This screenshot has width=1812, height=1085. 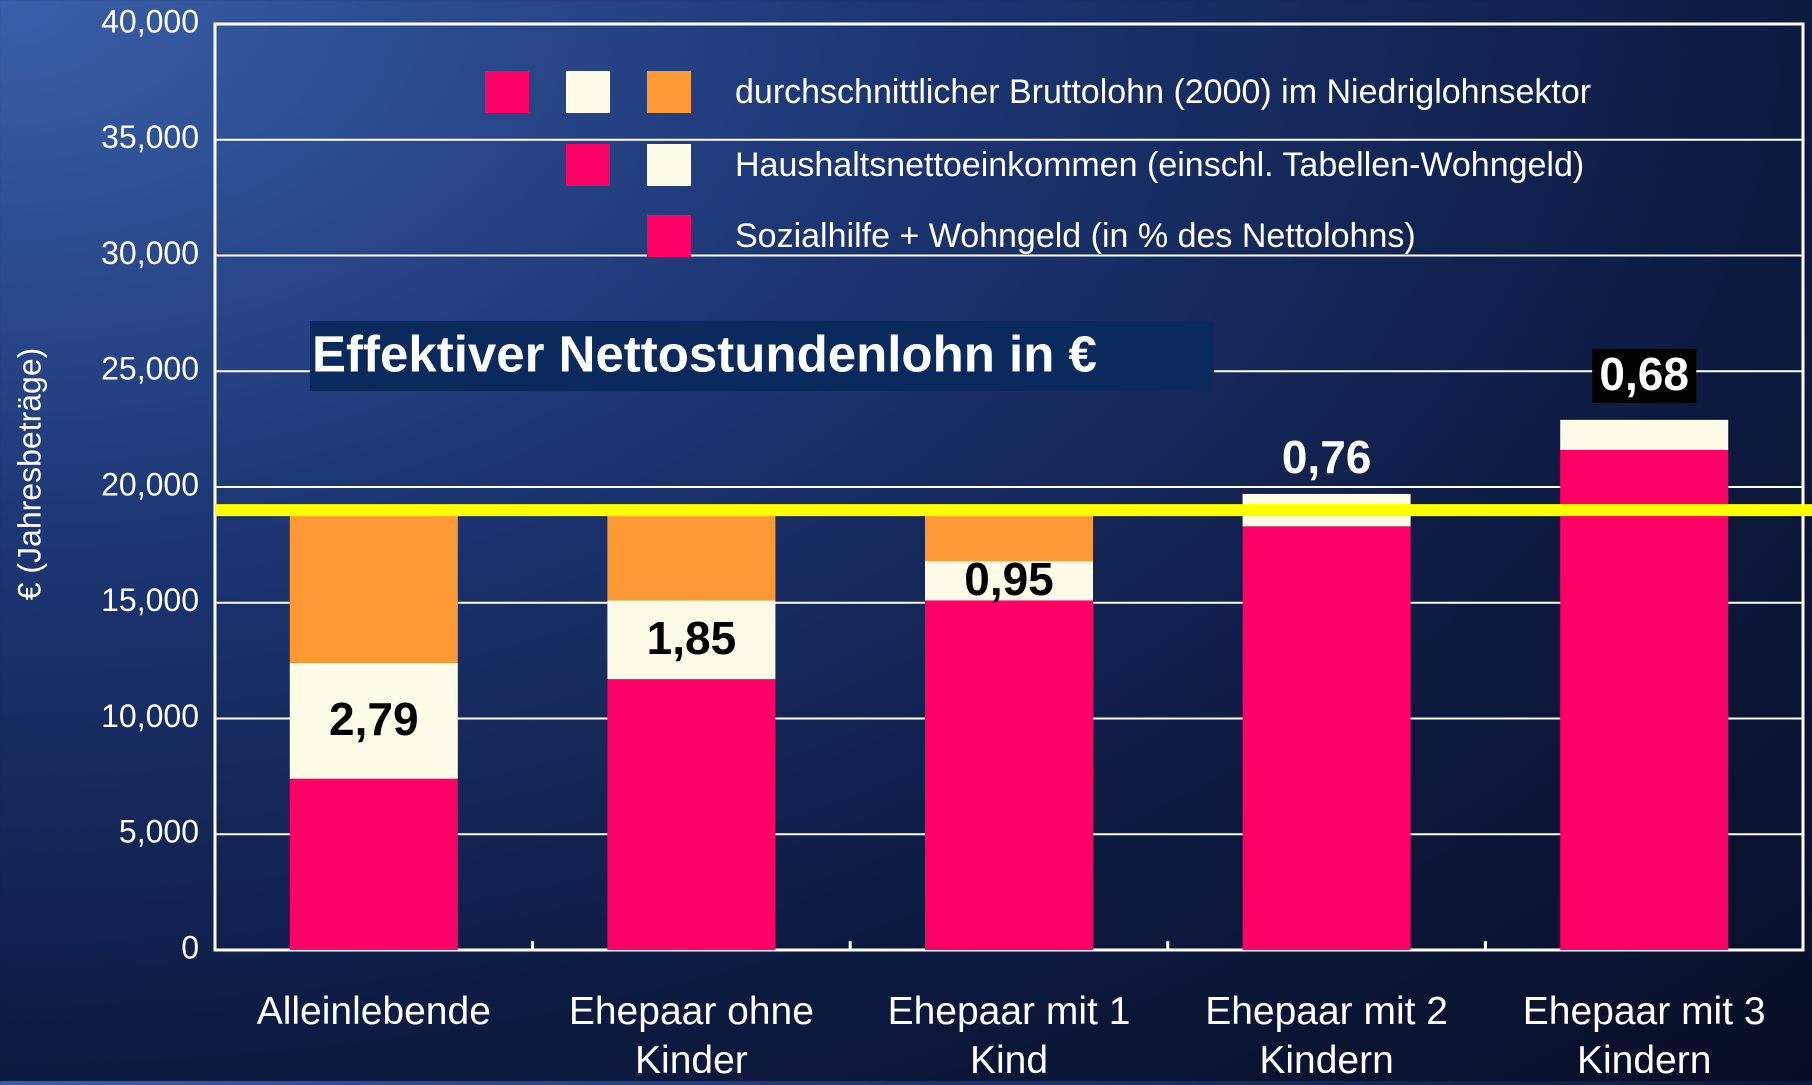 I want to click on annotation-label: 2,79, so click(x=374, y=719).